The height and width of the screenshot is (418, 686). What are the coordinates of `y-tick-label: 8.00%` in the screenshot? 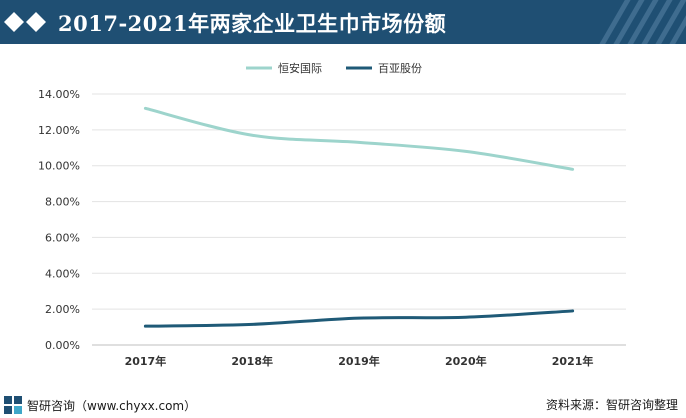 It's located at (62, 202).